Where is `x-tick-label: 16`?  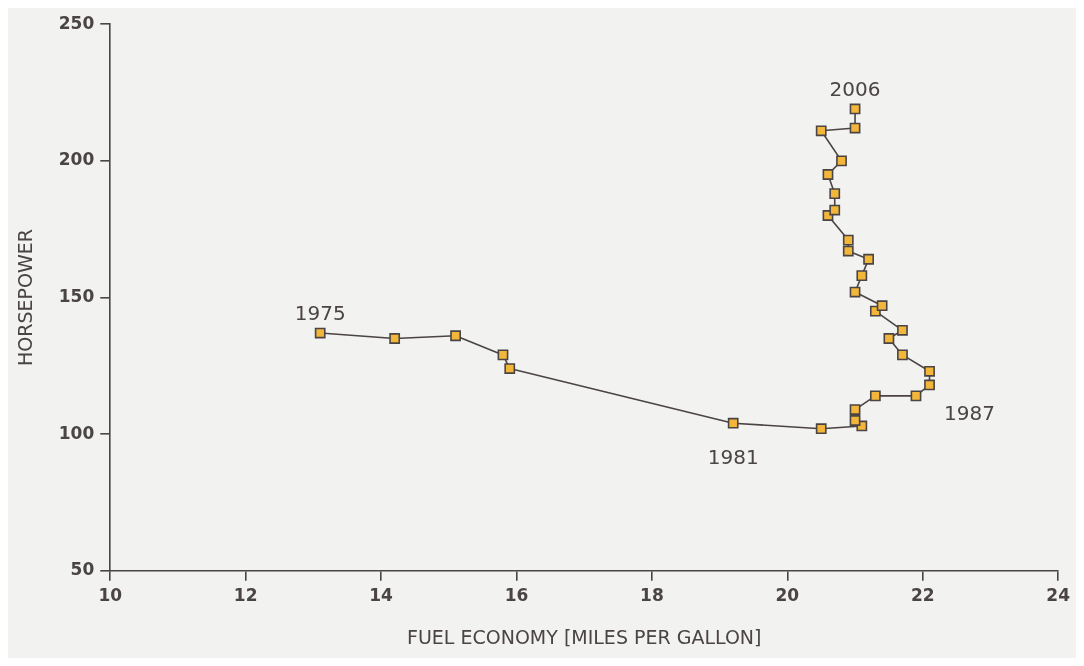
x-tick-label: 16 is located at coordinates (516, 595).